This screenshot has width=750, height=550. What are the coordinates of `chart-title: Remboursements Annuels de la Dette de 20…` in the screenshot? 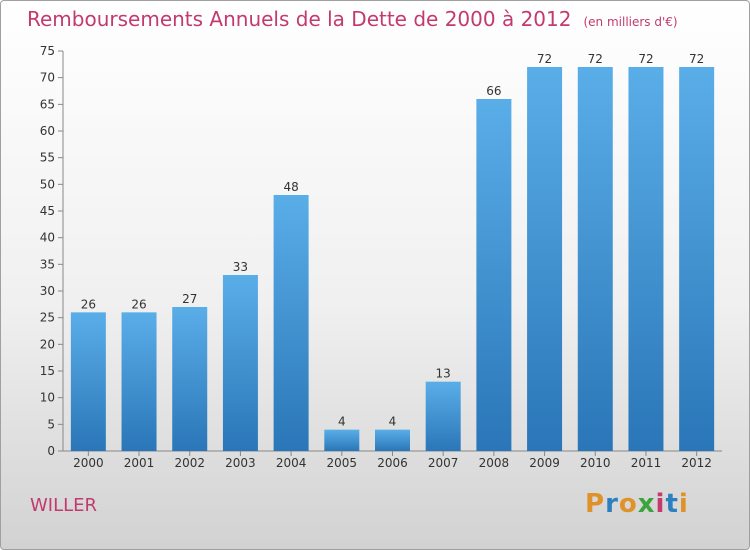 It's located at (352, 19).